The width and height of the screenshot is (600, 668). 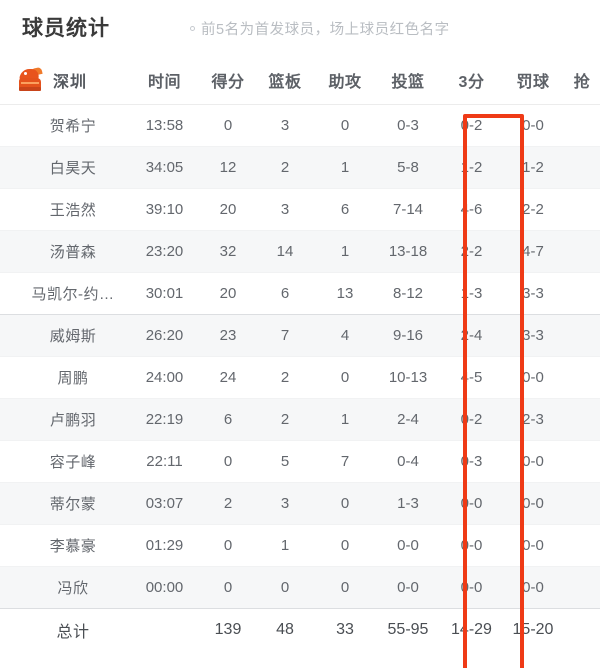 I want to click on table-header: 深圳 时间 得分 篮板 助攻 投篮 3分 罚球 抢, so click(x=300, y=80).